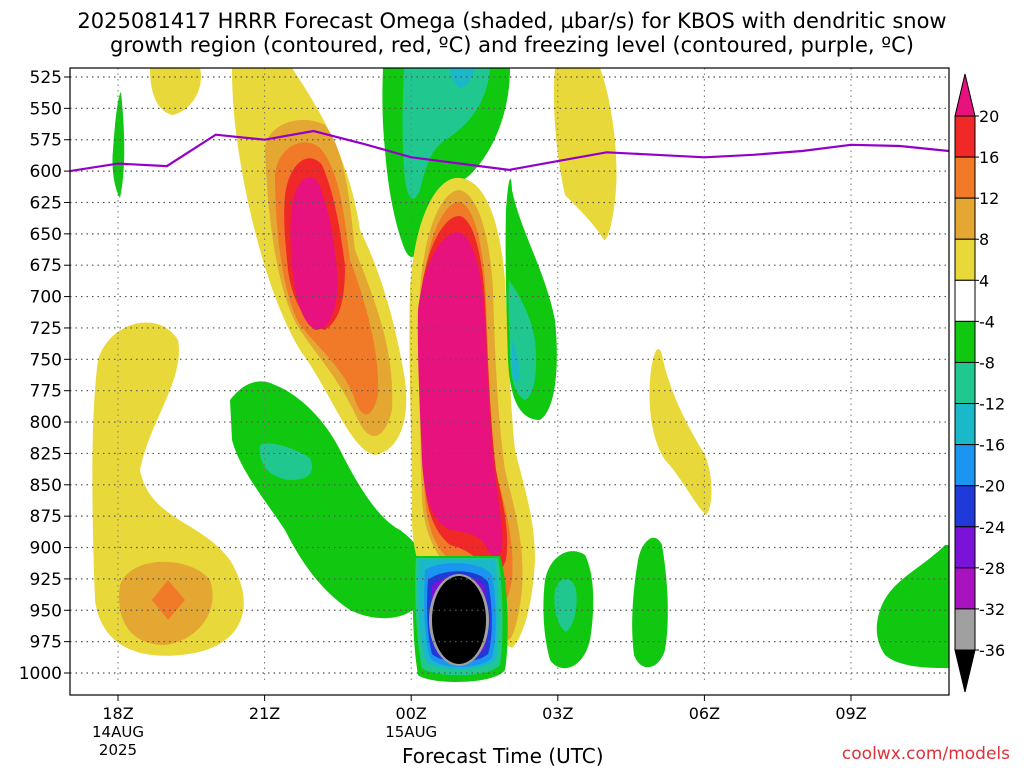 Image resolution: width=1024 pixels, height=768 pixels. Describe the element at coordinates (516, 361) in the screenshot. I see `shade-cyan-02z` at that location.